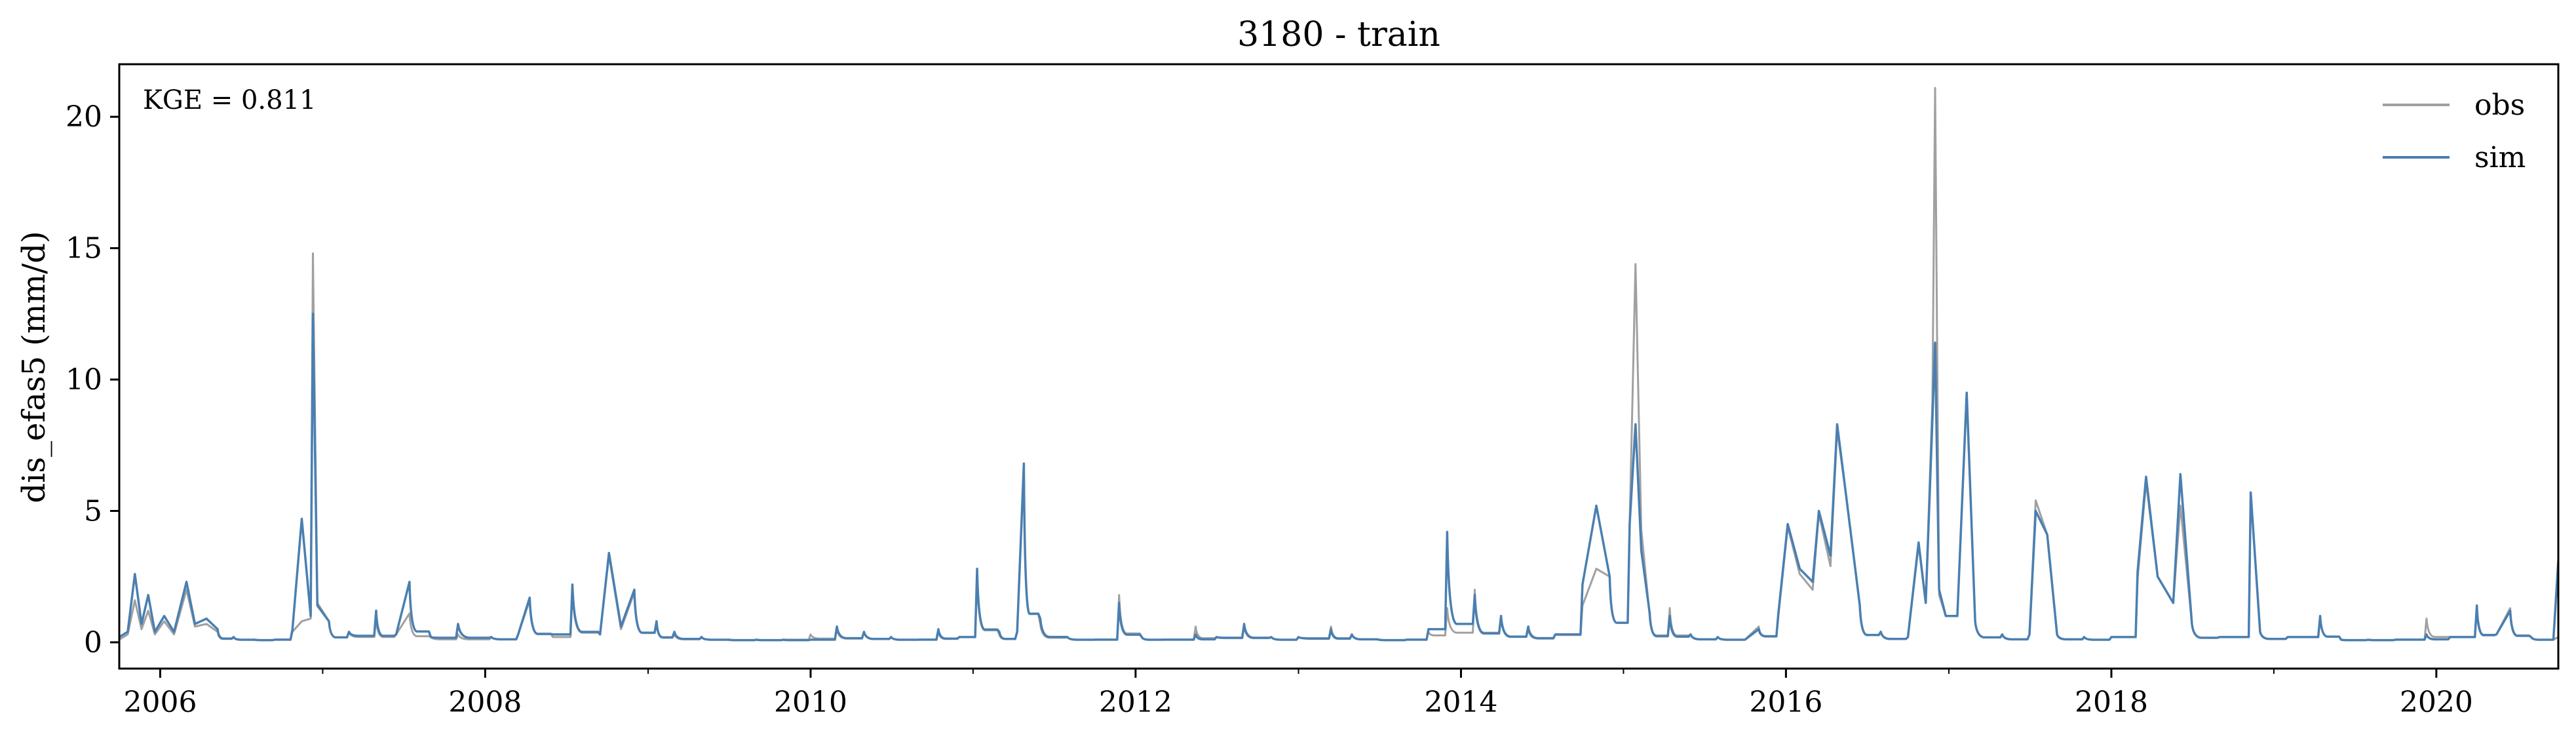  I want to click on x-tick-label: 2010, so click(810, 702).